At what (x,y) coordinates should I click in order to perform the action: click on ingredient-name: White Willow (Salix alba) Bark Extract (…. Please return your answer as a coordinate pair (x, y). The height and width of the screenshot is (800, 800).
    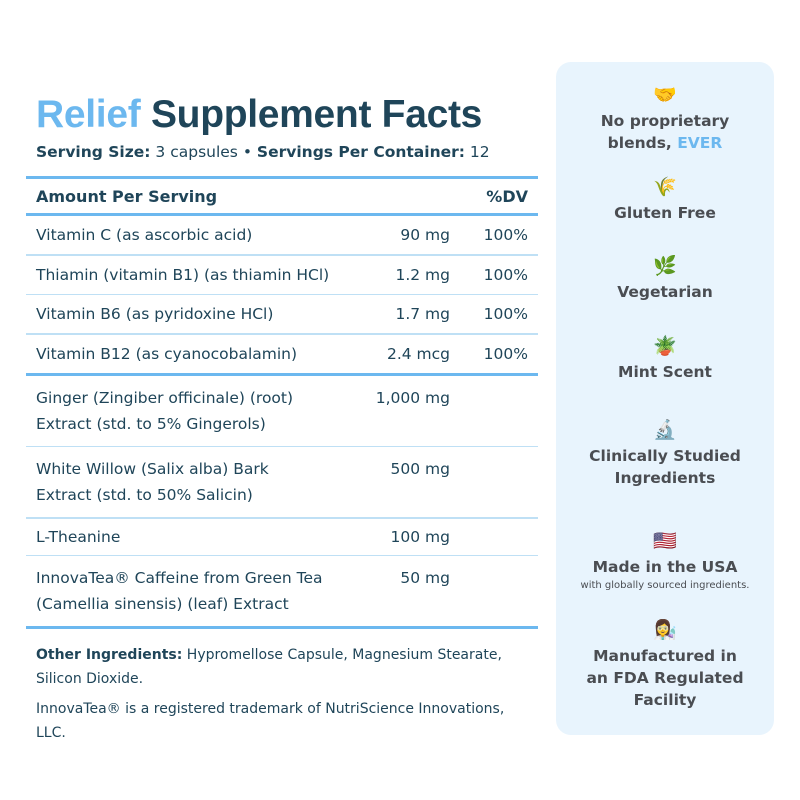
    Looking at the image, I should click on (193, 482).